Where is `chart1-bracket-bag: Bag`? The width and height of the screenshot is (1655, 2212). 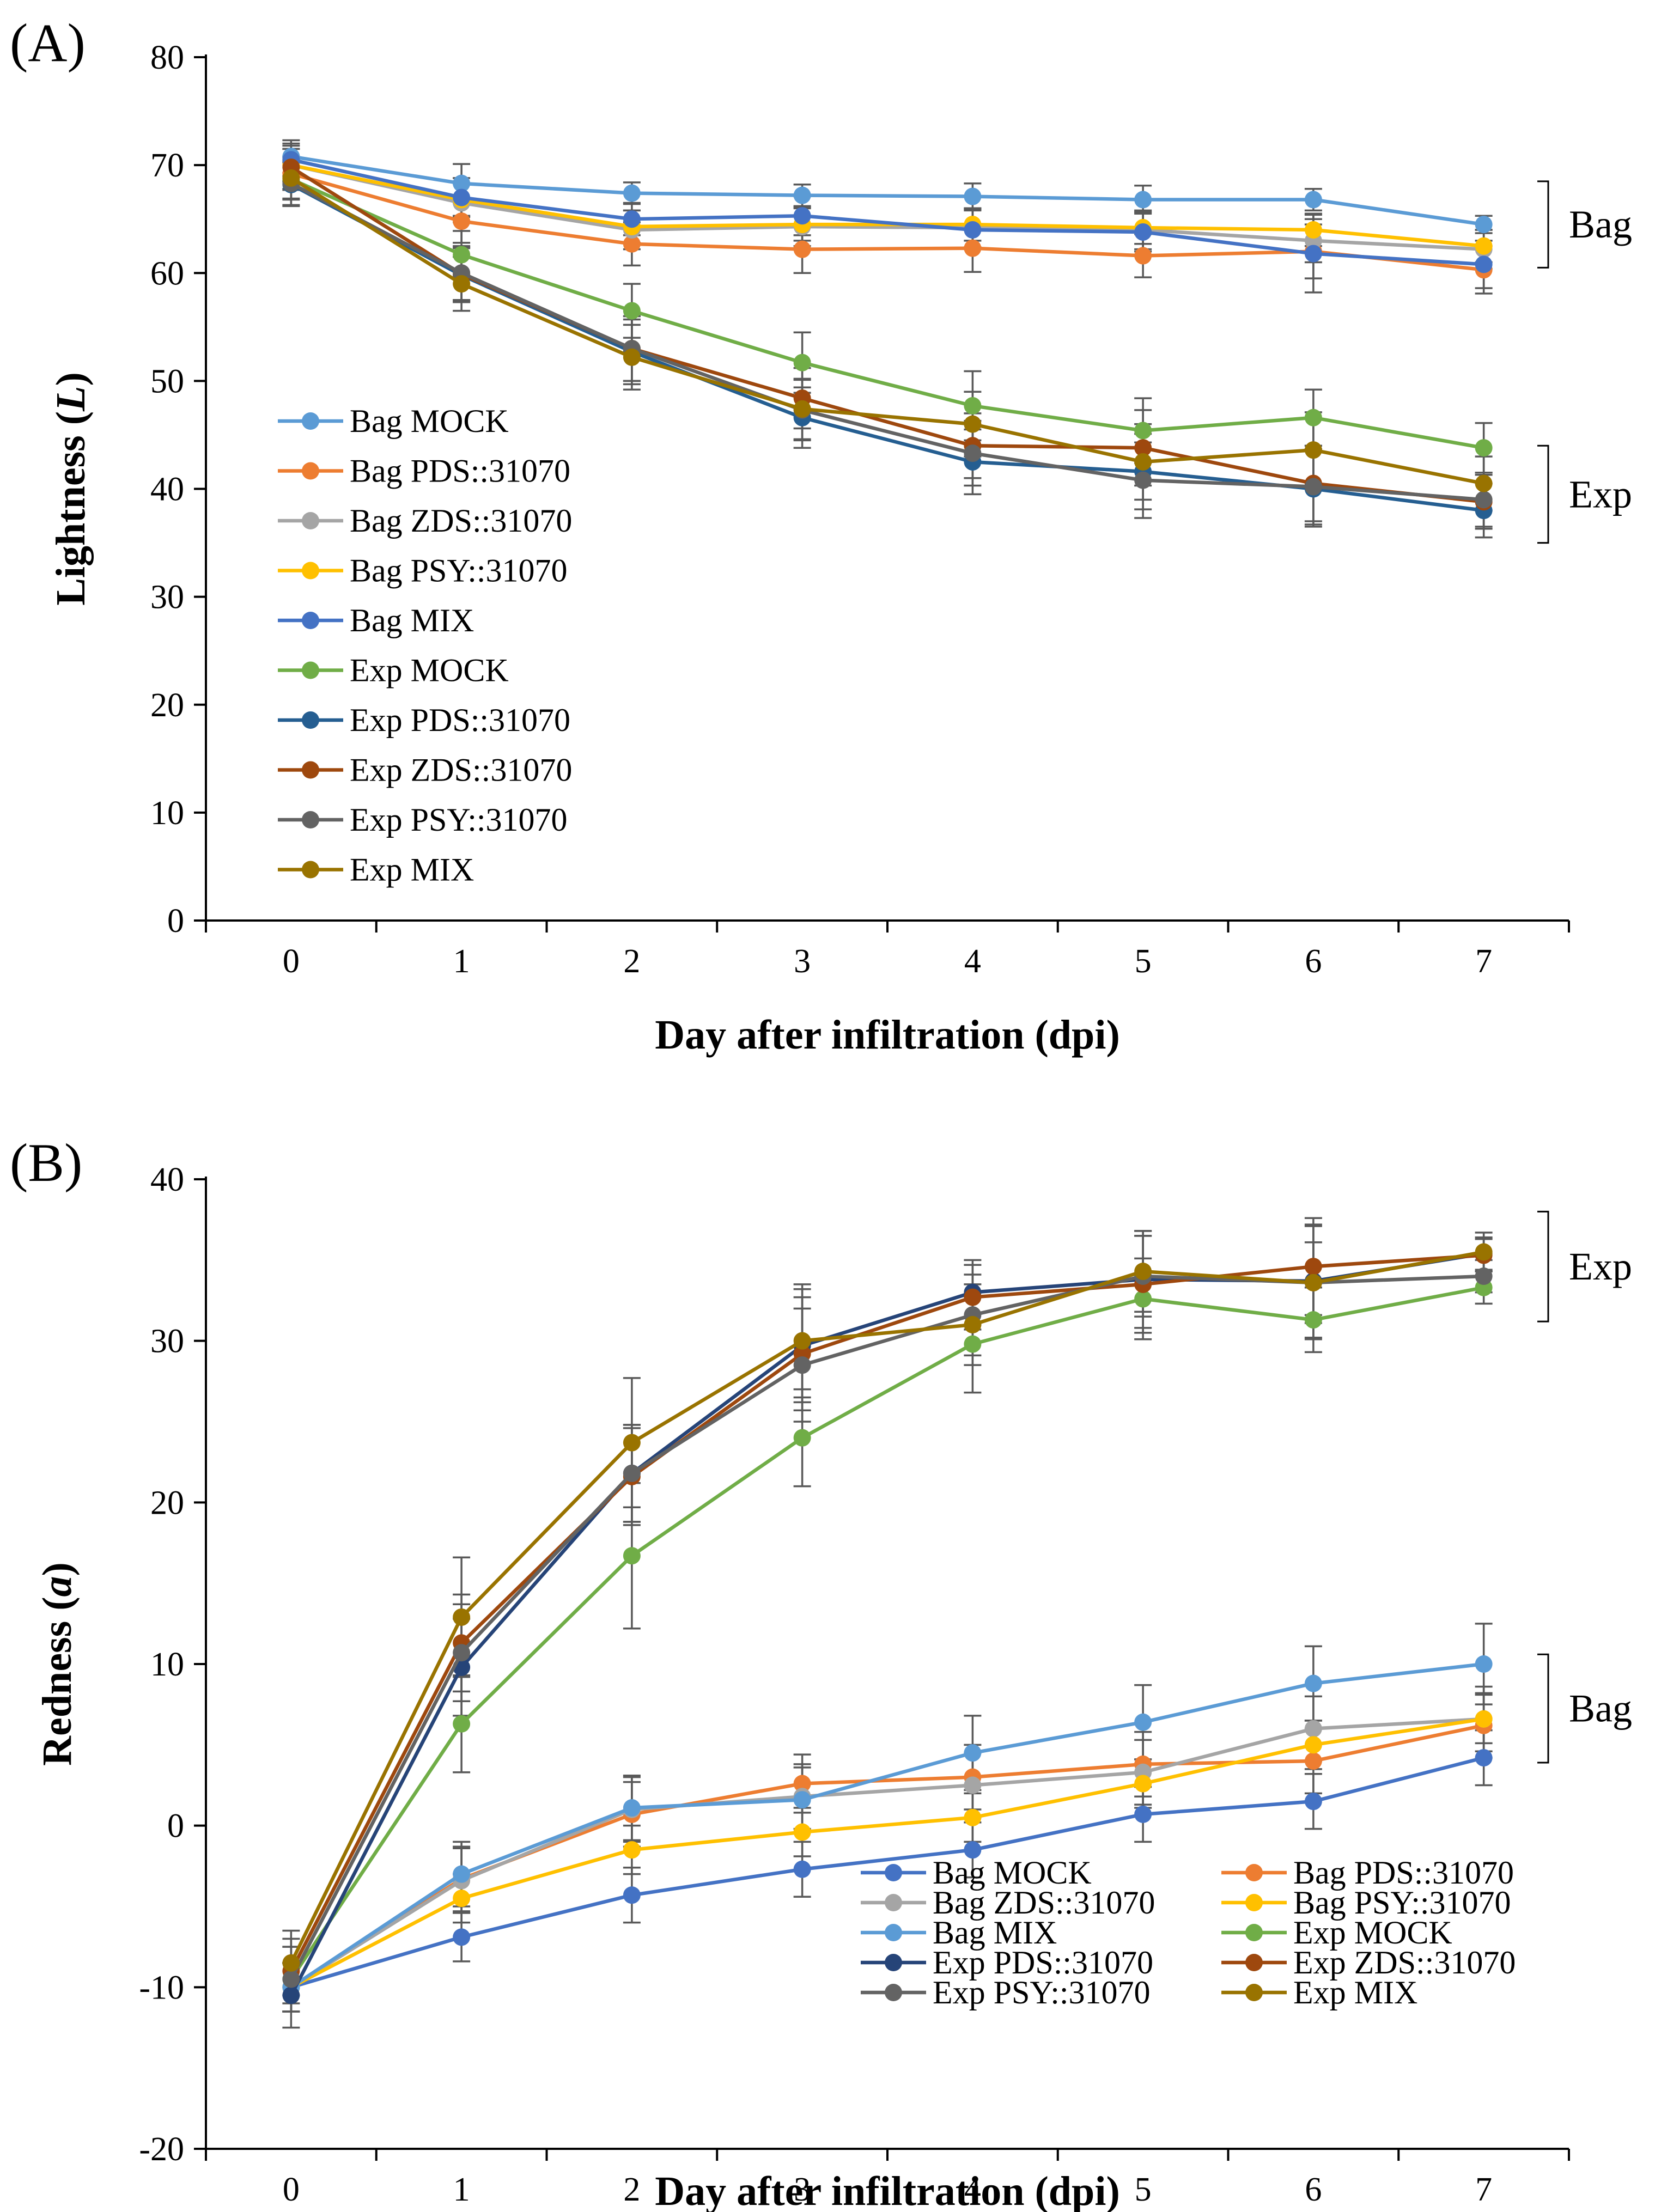
chart1-bracket-bag: Bag is located at coordinates (1584, 1708).